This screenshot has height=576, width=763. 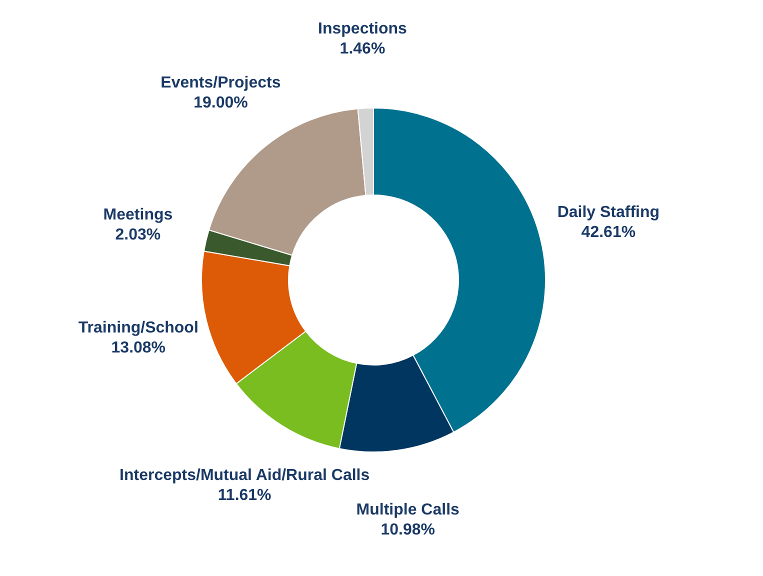 What do you see at coordinates (608, 232) in the screenshot?
I see `data-label: 42.61%` at bounding box center [608, 232].